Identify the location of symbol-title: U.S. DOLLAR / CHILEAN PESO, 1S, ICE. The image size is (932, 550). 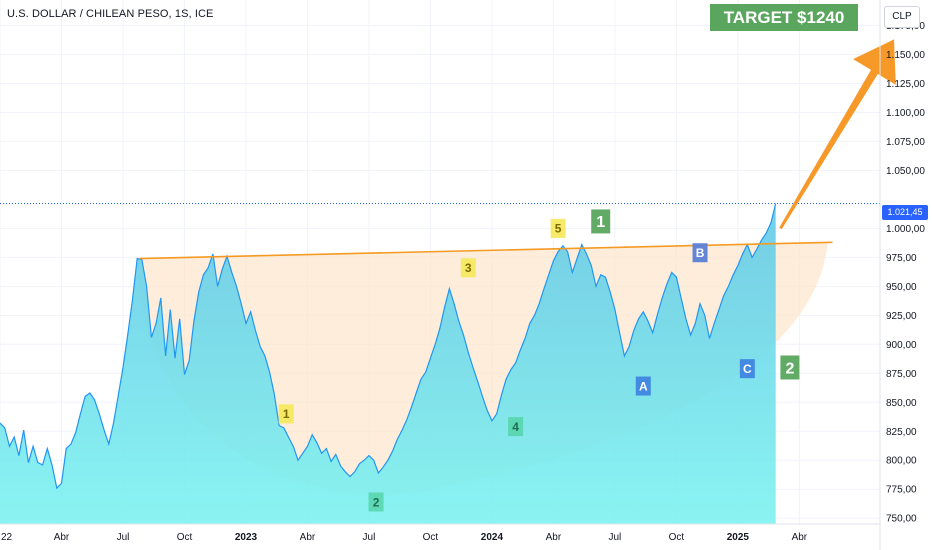
(110, 14).